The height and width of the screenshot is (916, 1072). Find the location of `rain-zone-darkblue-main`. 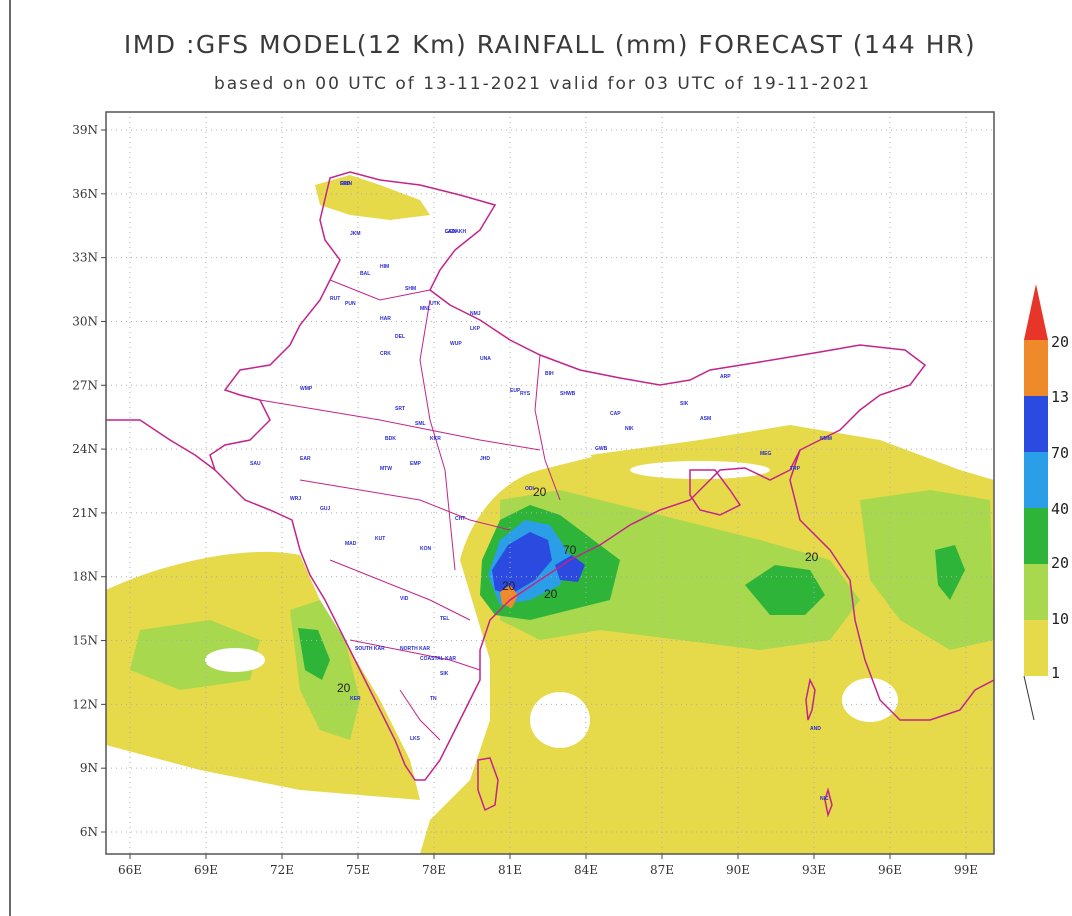

rain-zone-darkblue-main is located at coordinates (522, 563).